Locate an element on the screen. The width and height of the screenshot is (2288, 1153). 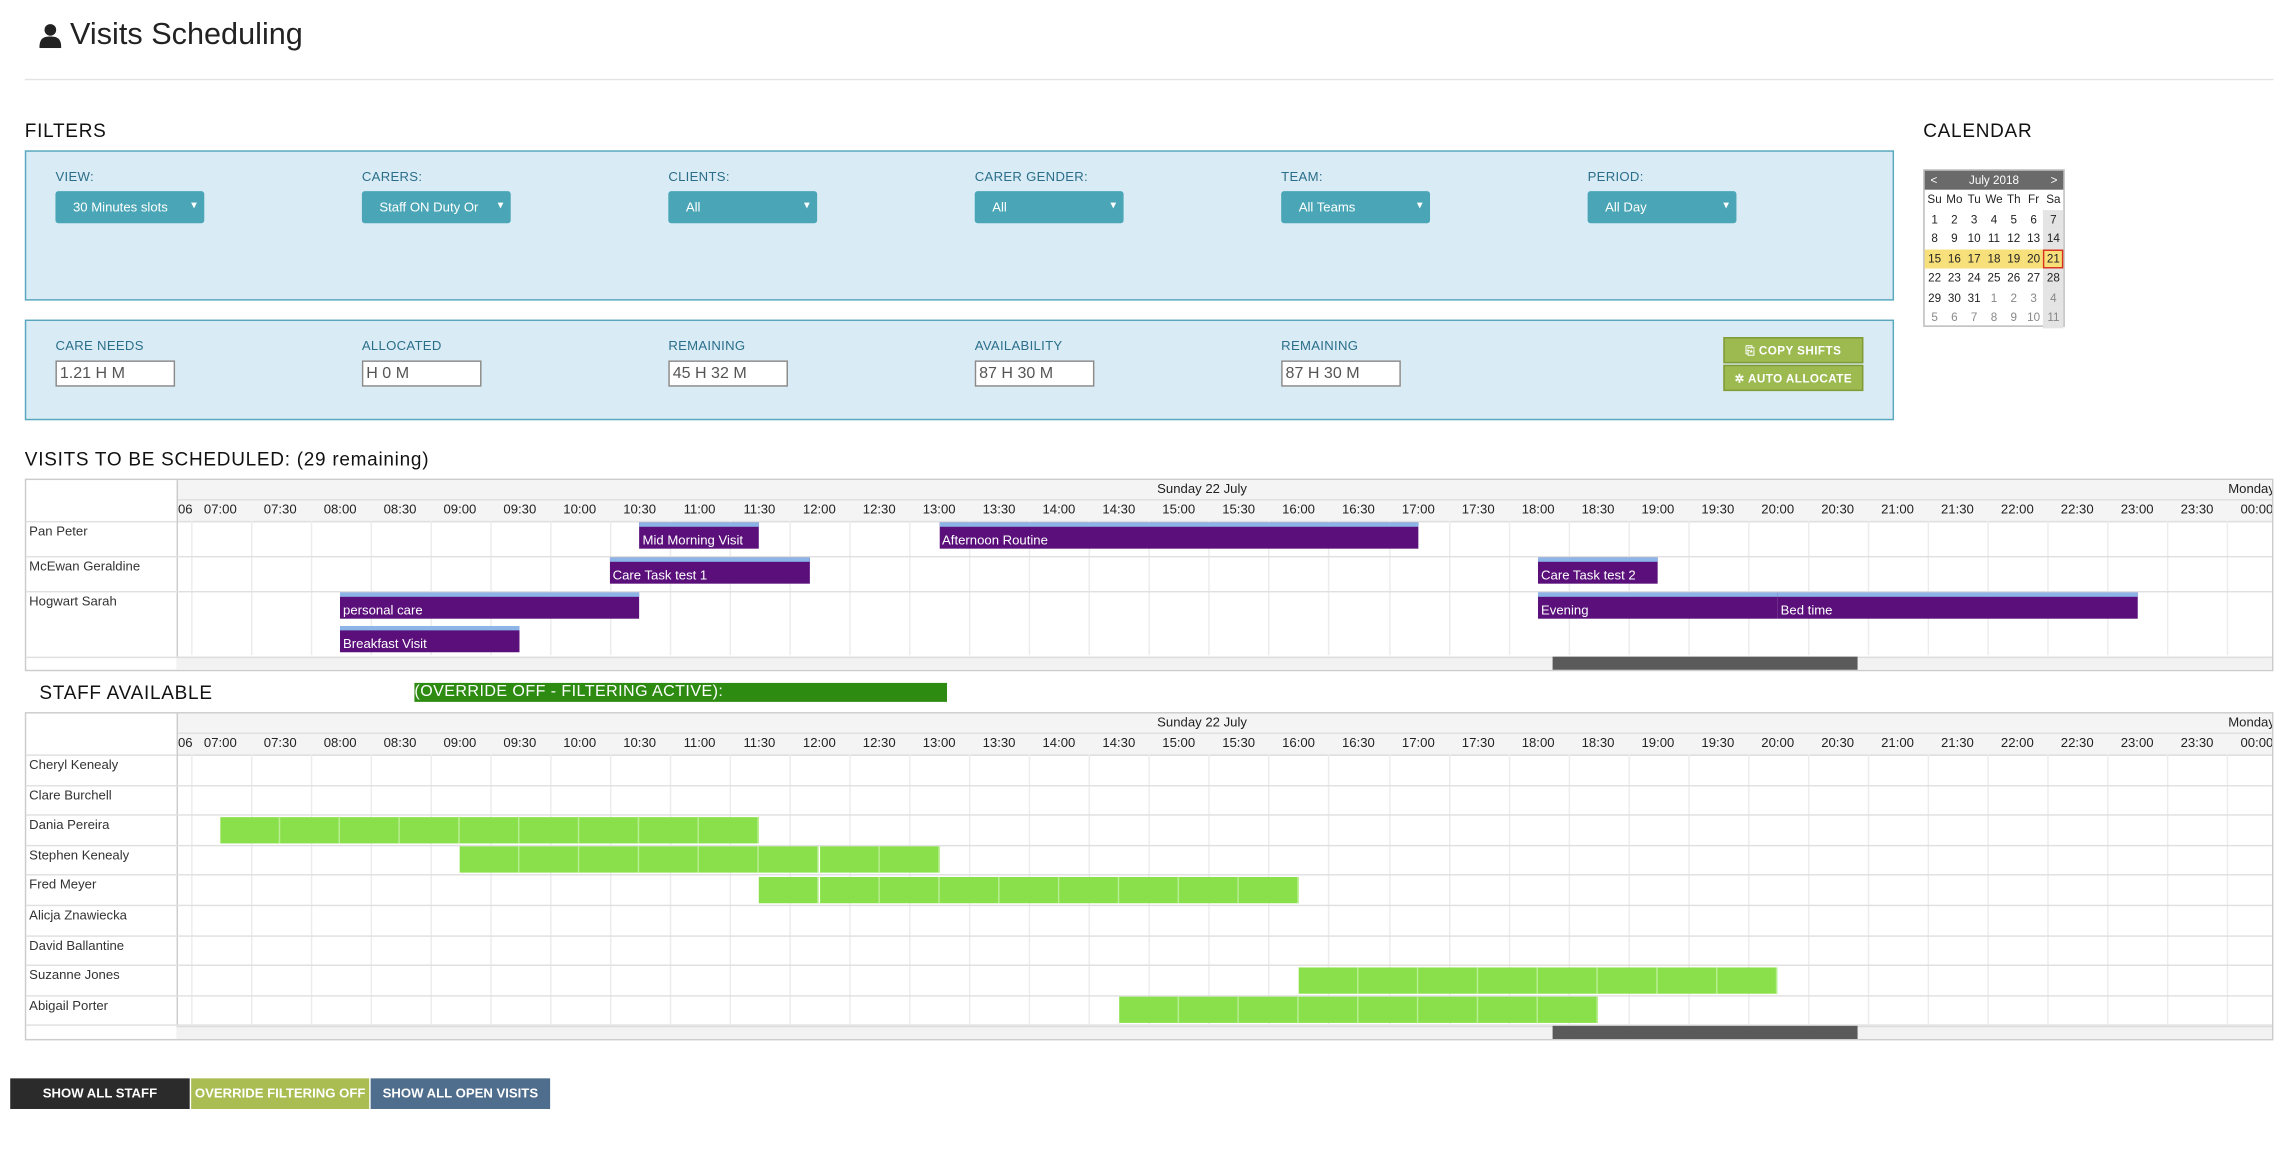
visit-block: Breakfast Visit is located at coordinates (430, 639).